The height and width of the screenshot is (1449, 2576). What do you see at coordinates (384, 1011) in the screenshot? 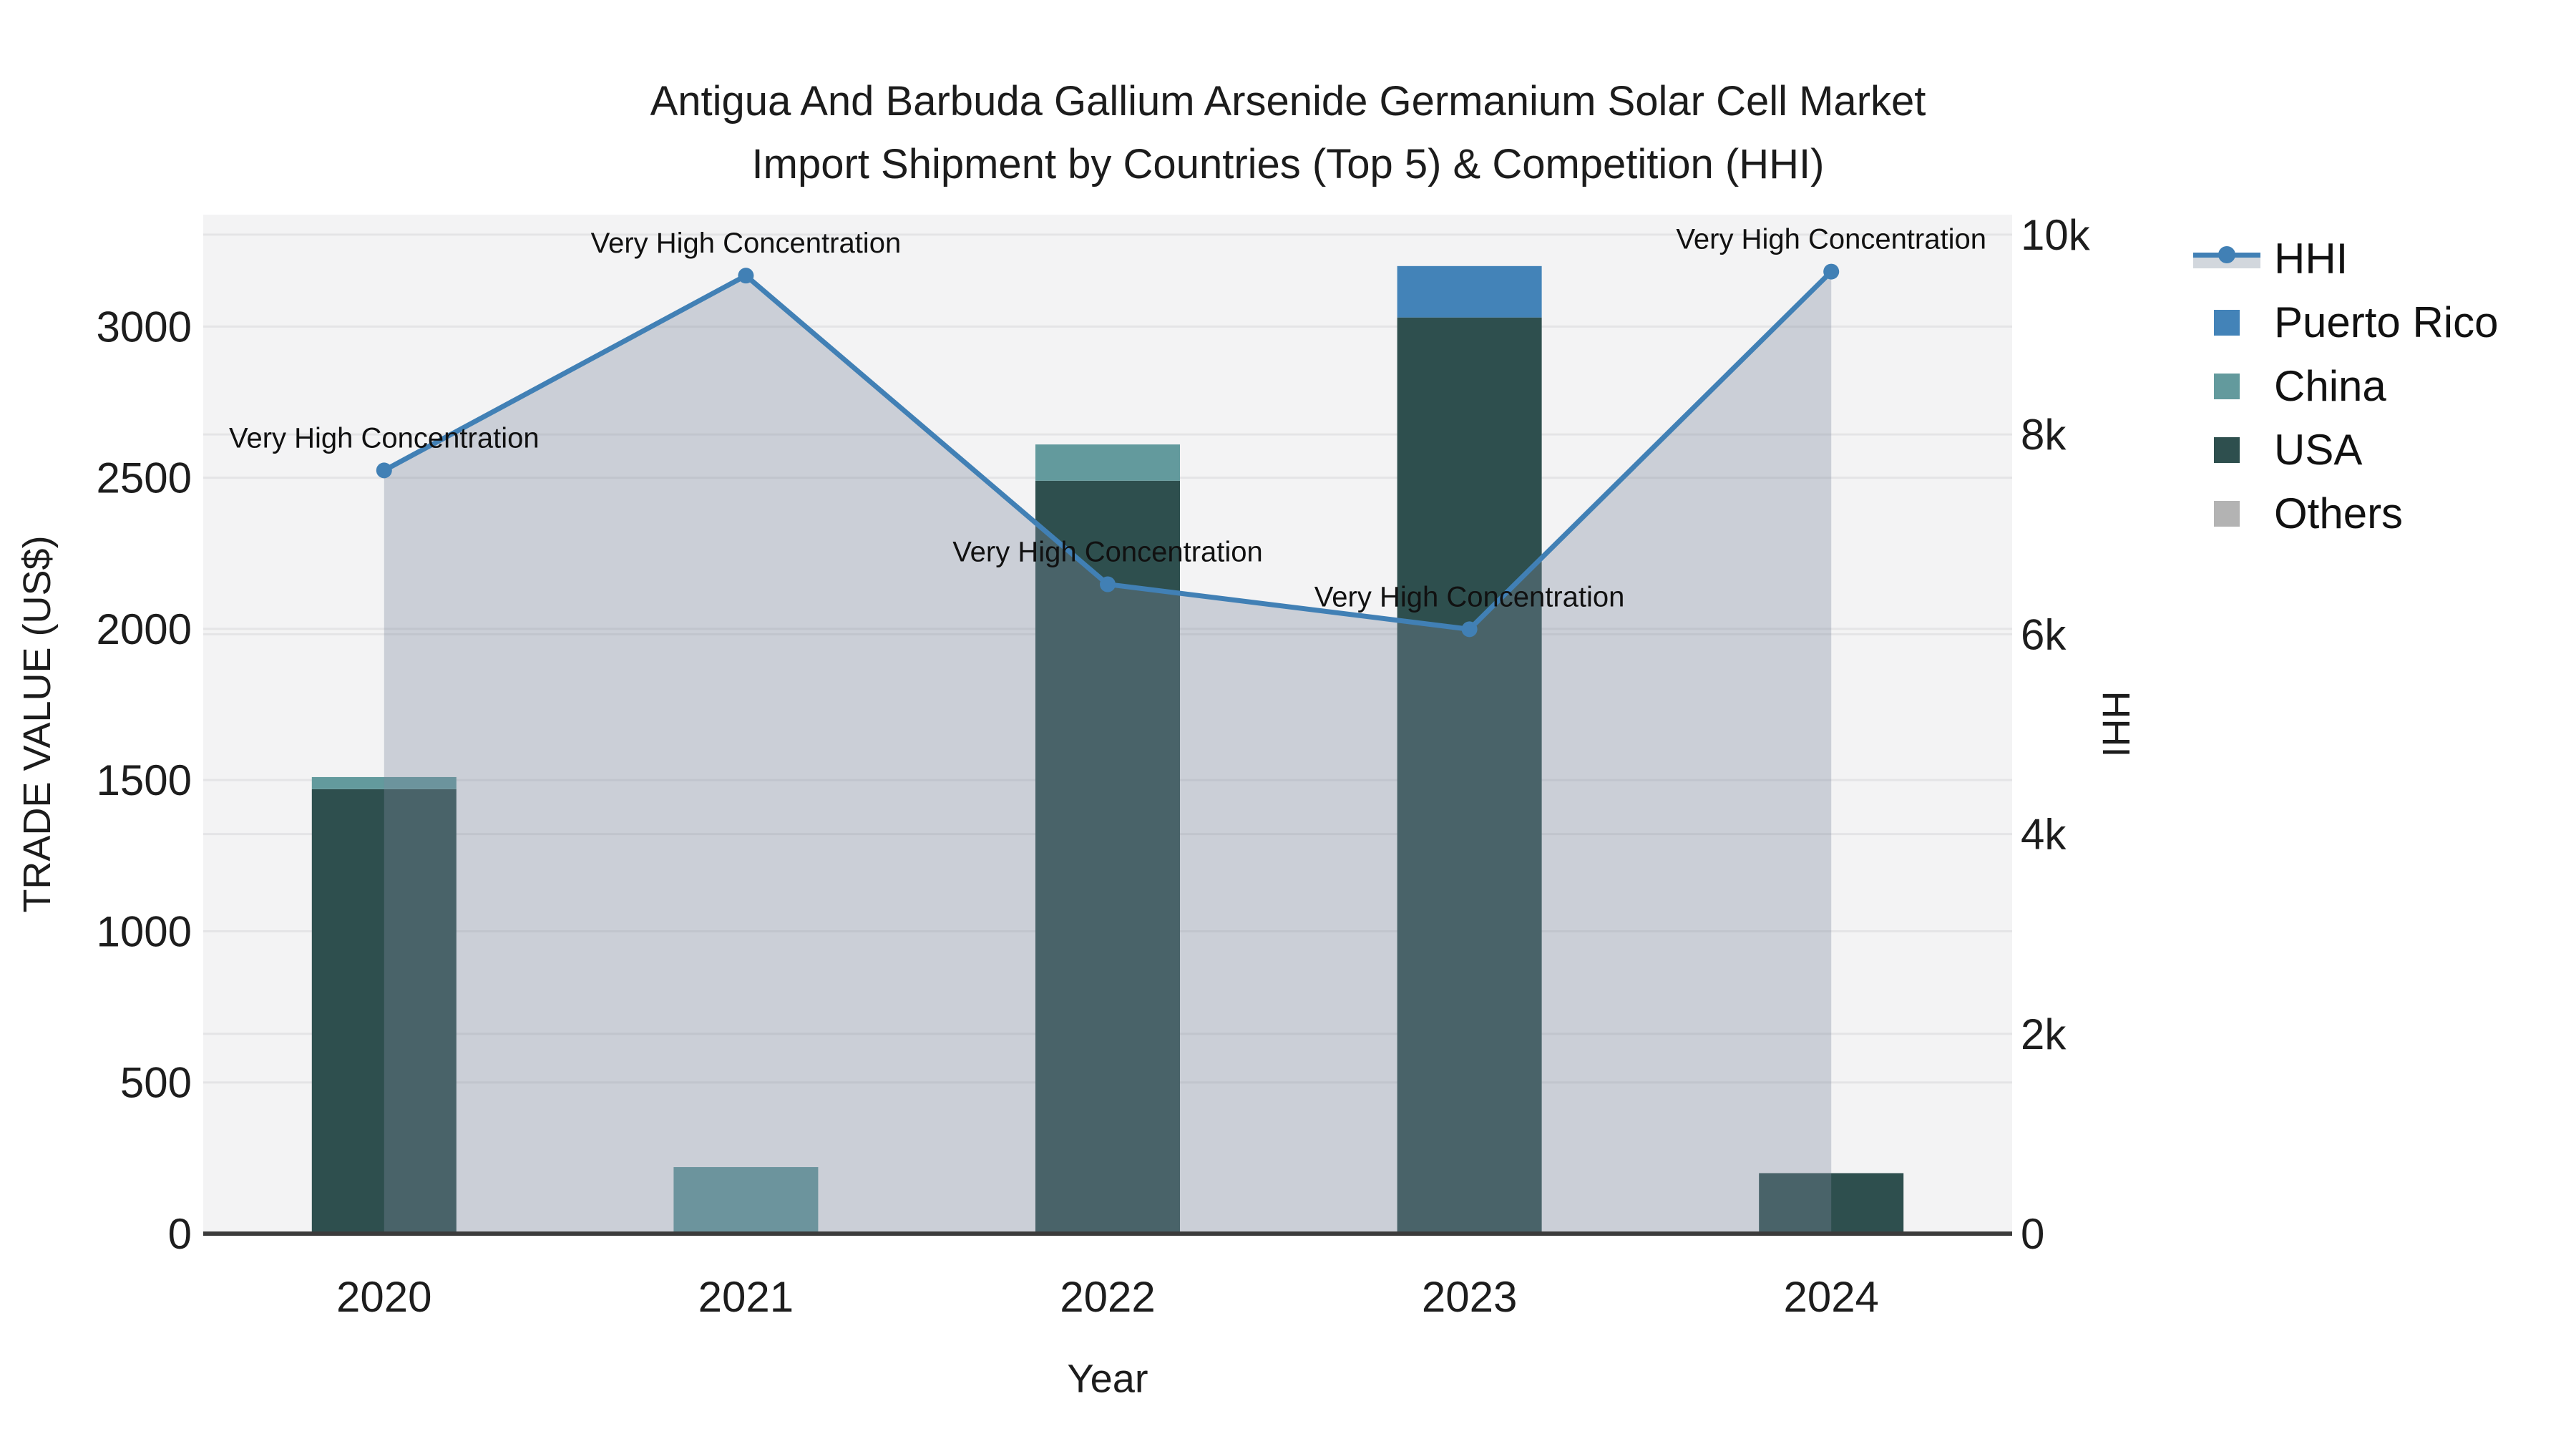
I see `bar-segment-USA-2020` at bounding box center [384, 1011].